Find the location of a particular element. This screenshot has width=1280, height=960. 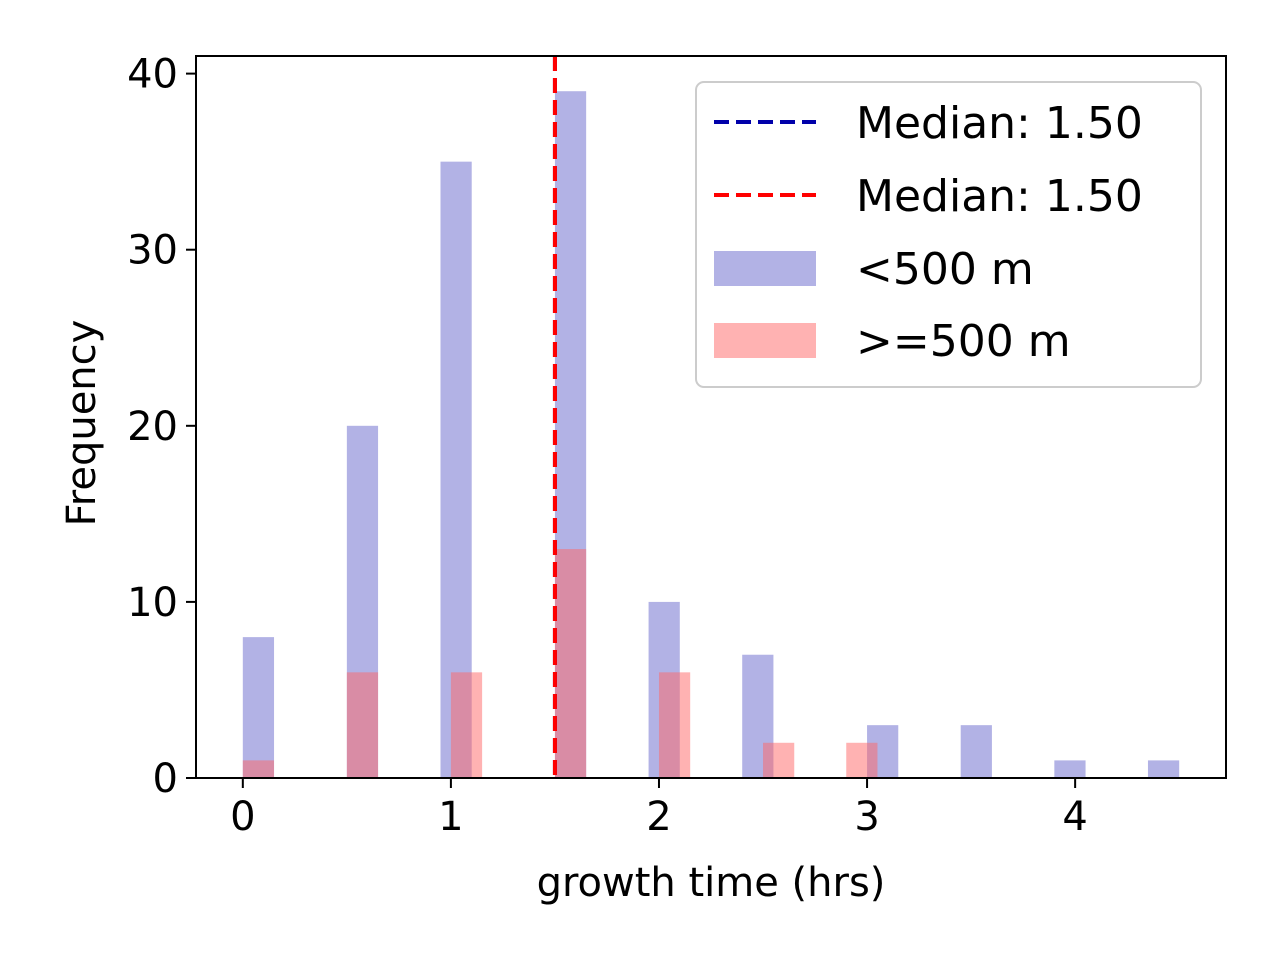

x-axis-label: growth time (hrs) is located at coordinates (711, 883).